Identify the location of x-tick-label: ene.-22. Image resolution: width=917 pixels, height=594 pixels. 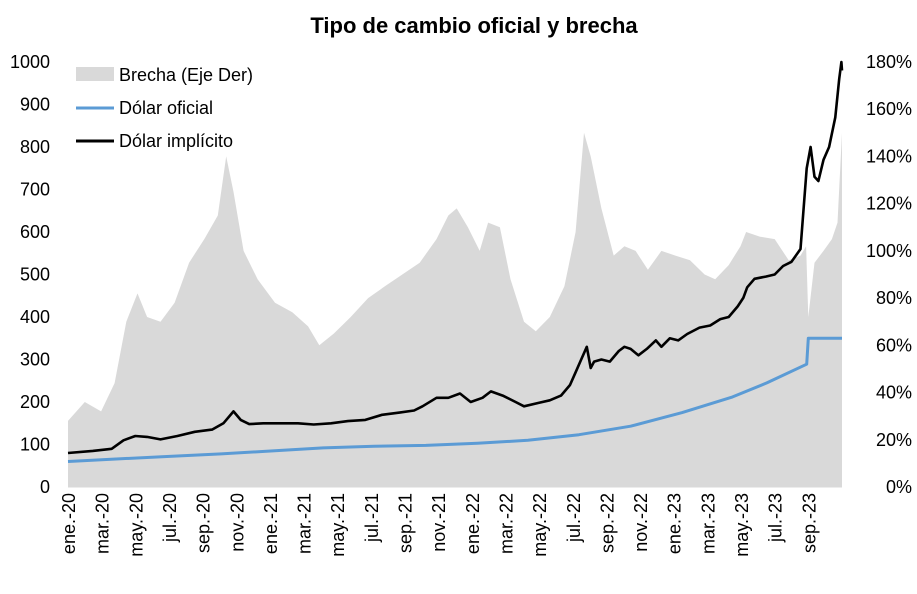
(473, 523).